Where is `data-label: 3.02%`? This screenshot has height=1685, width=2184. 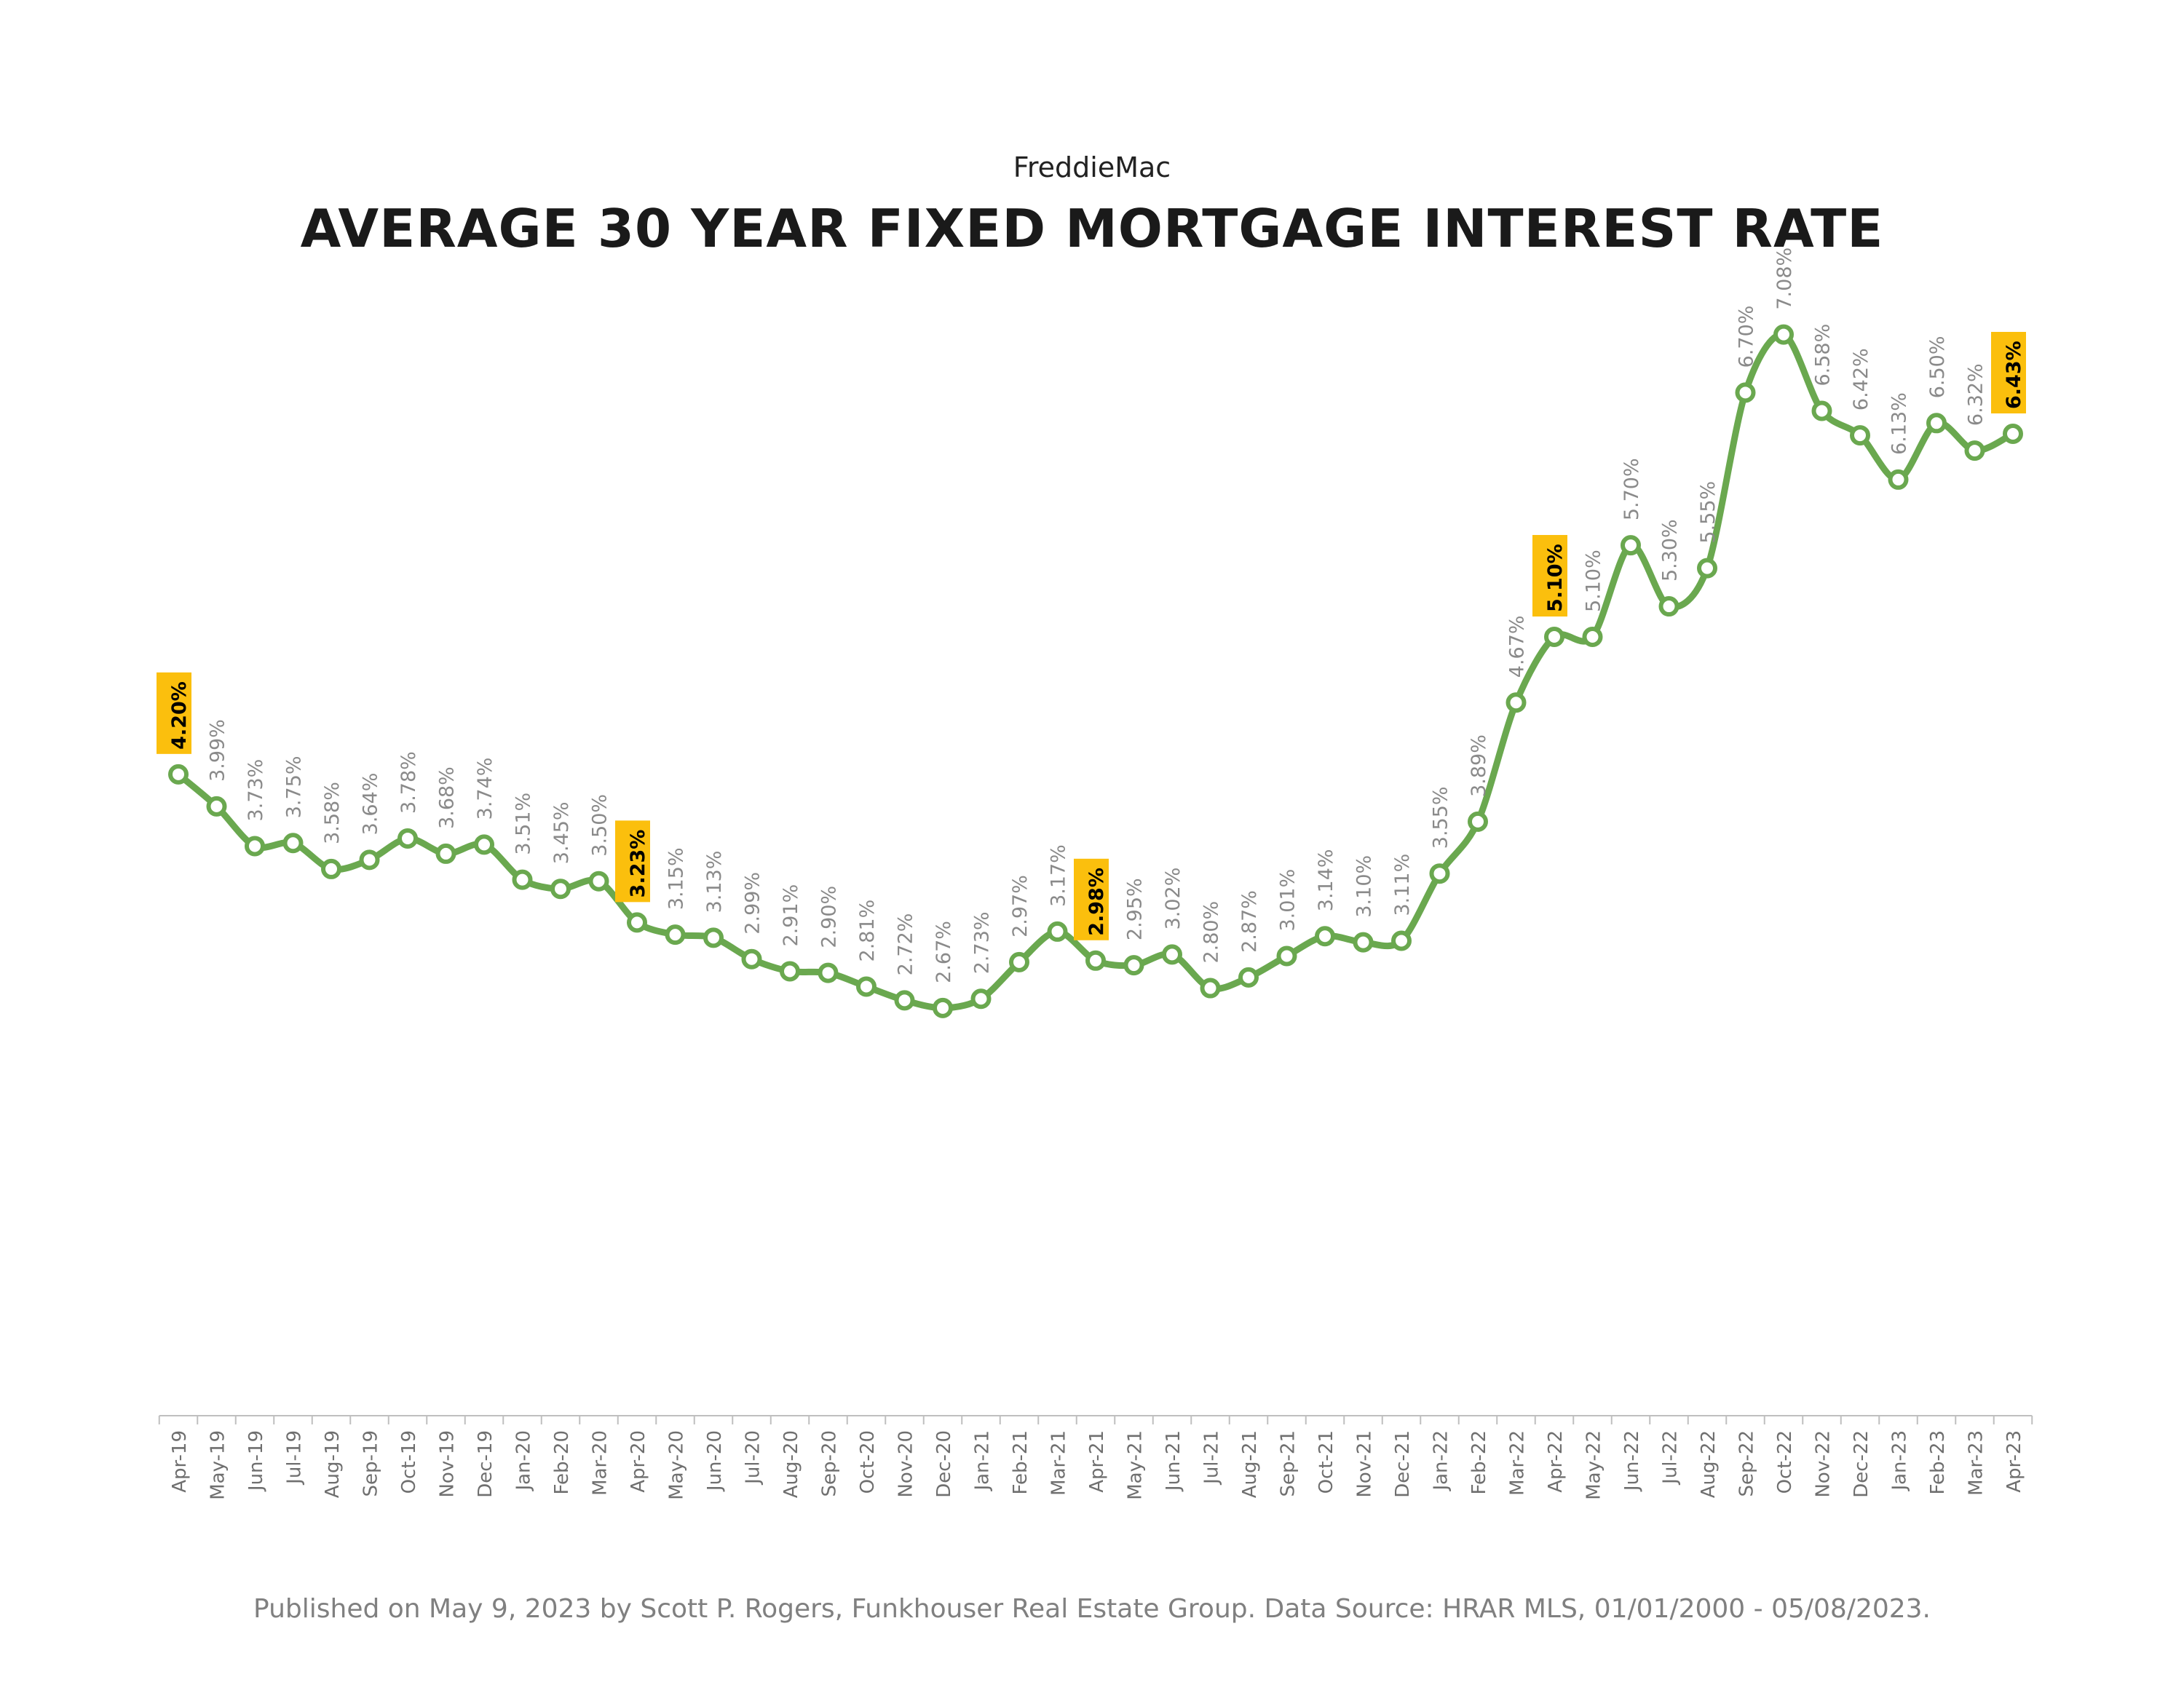 data-label: 3.02% is located at coordinates (1173, 899).